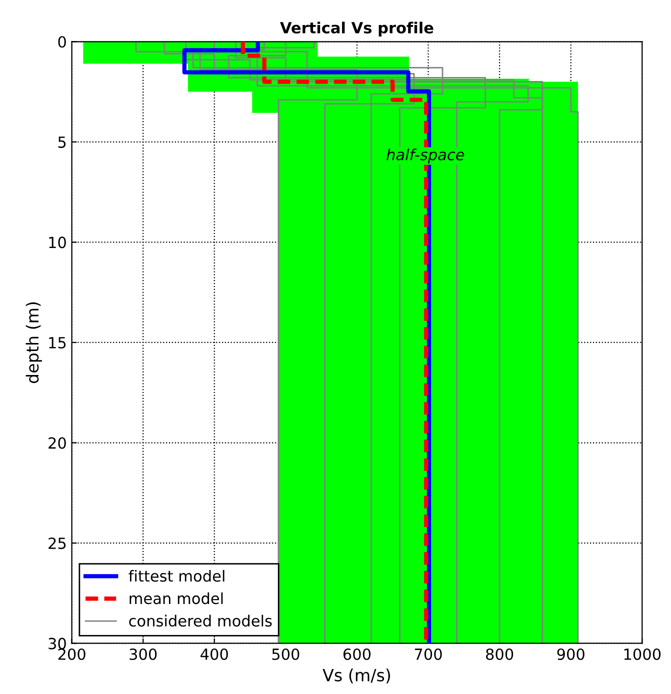 This screenshot has width=671, height=694. What do you see at coordinates (214, 654) in the screenshot?
I see `x-tick-label: 400` at bounding box center [214, 654].